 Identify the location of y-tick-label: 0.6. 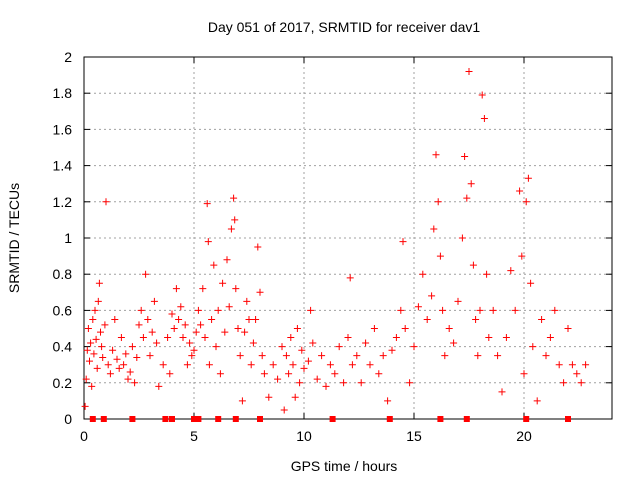
(63, 310).